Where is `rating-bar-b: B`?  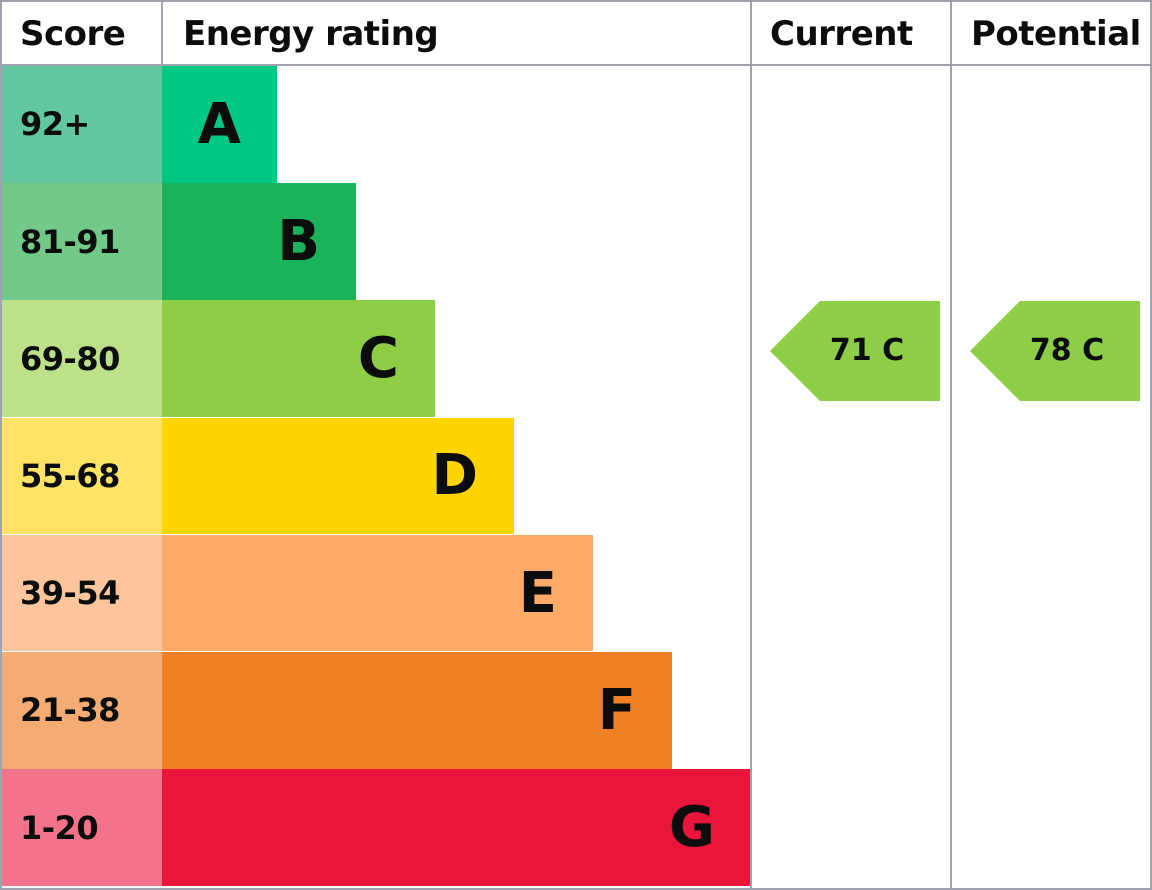 rating-bar-b: B is located at coordinates (259, 241).